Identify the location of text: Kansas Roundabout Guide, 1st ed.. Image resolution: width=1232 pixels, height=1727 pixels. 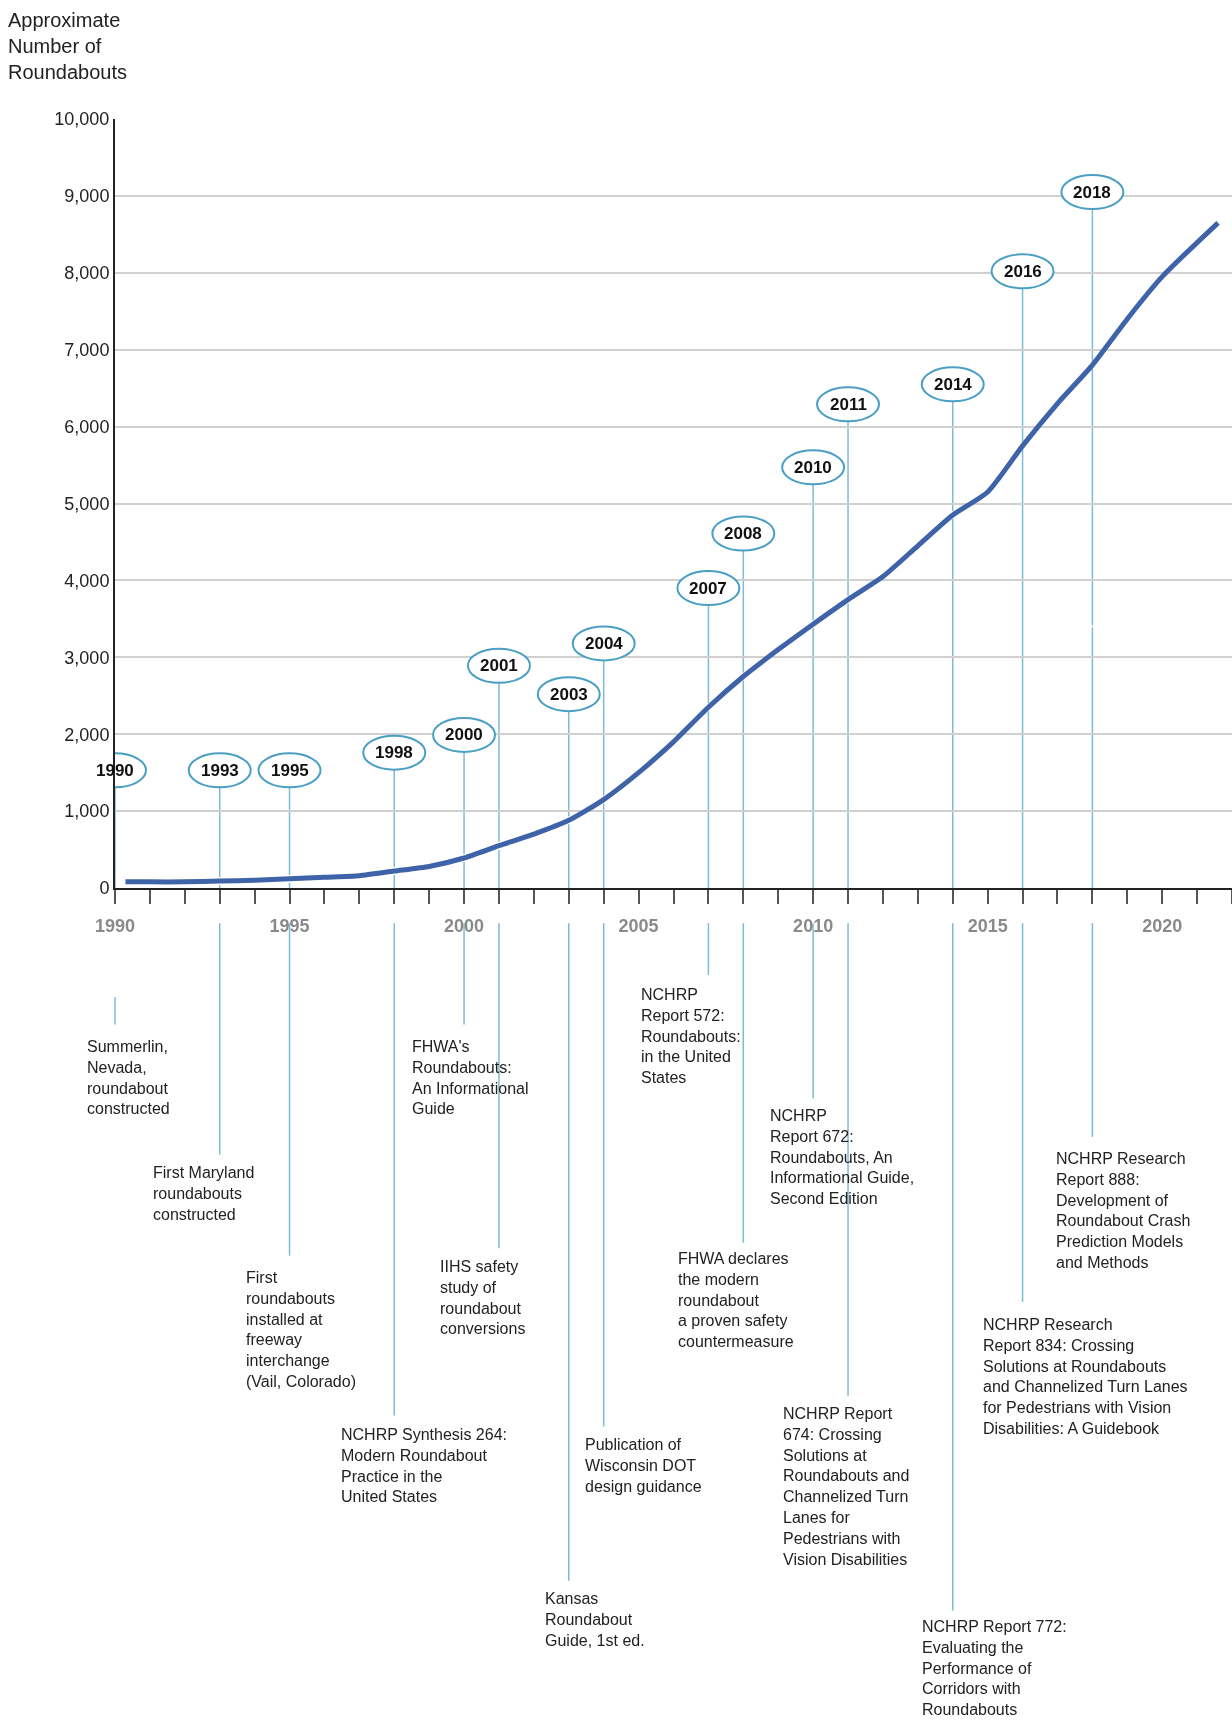
(595, 1619).